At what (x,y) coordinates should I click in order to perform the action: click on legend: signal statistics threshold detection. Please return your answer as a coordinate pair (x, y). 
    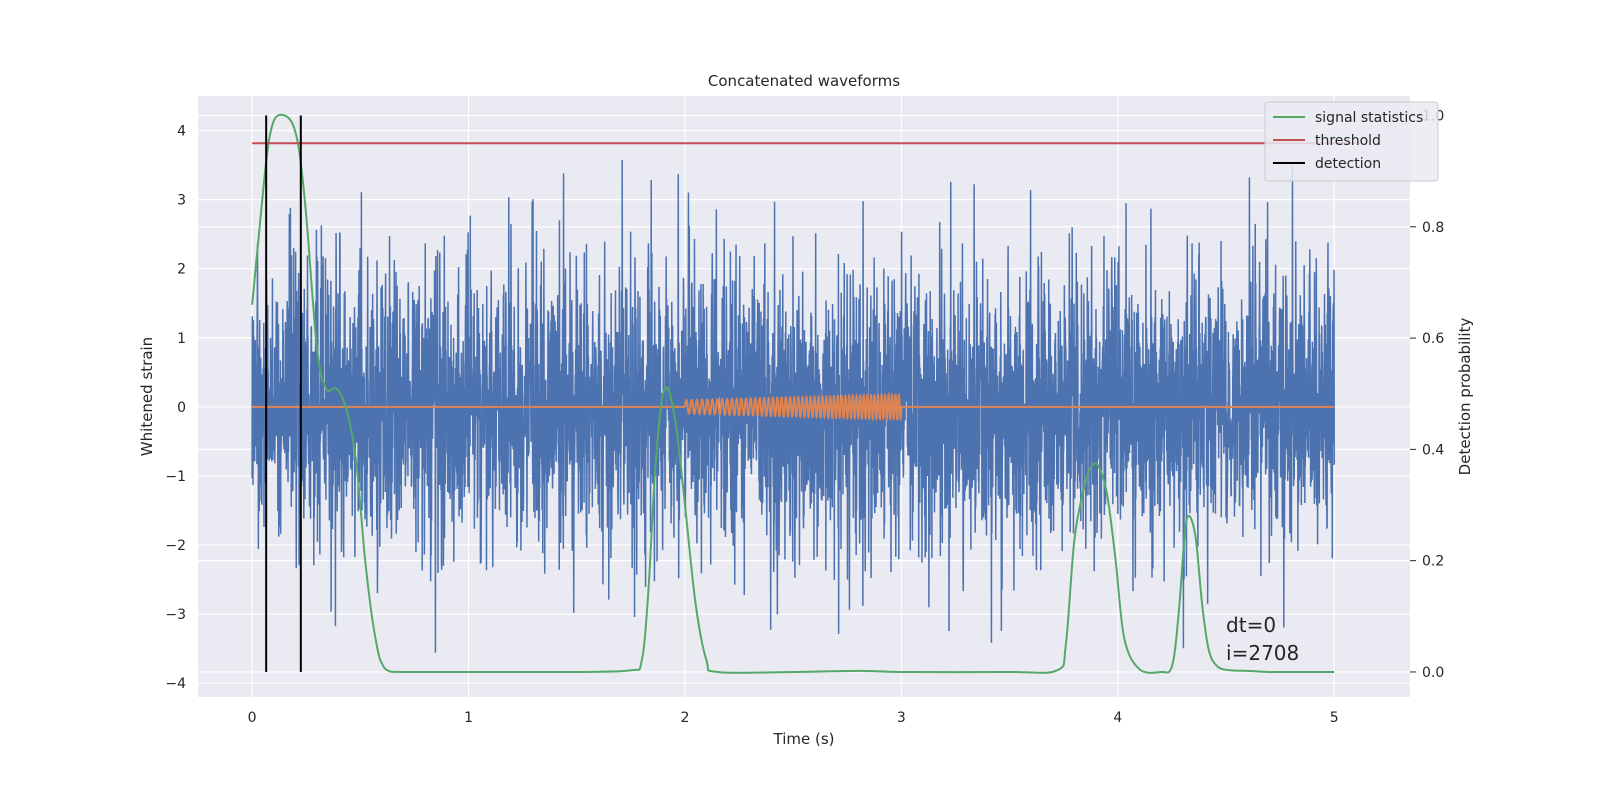
    Looking at the image, I should click on (1351, 141).